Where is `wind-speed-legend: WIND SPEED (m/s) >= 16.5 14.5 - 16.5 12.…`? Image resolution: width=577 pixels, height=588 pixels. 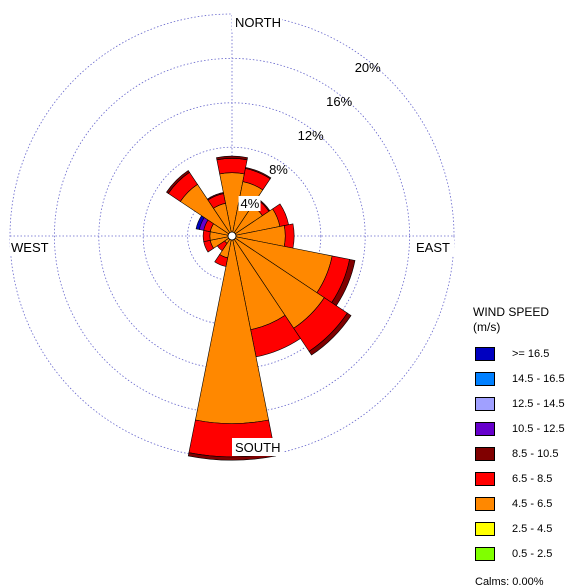
wind-speed-legend: WIND SPEED (m/s) >= 16.5 14.5 - 16.5 12.… is located at coordinates (519, 446).